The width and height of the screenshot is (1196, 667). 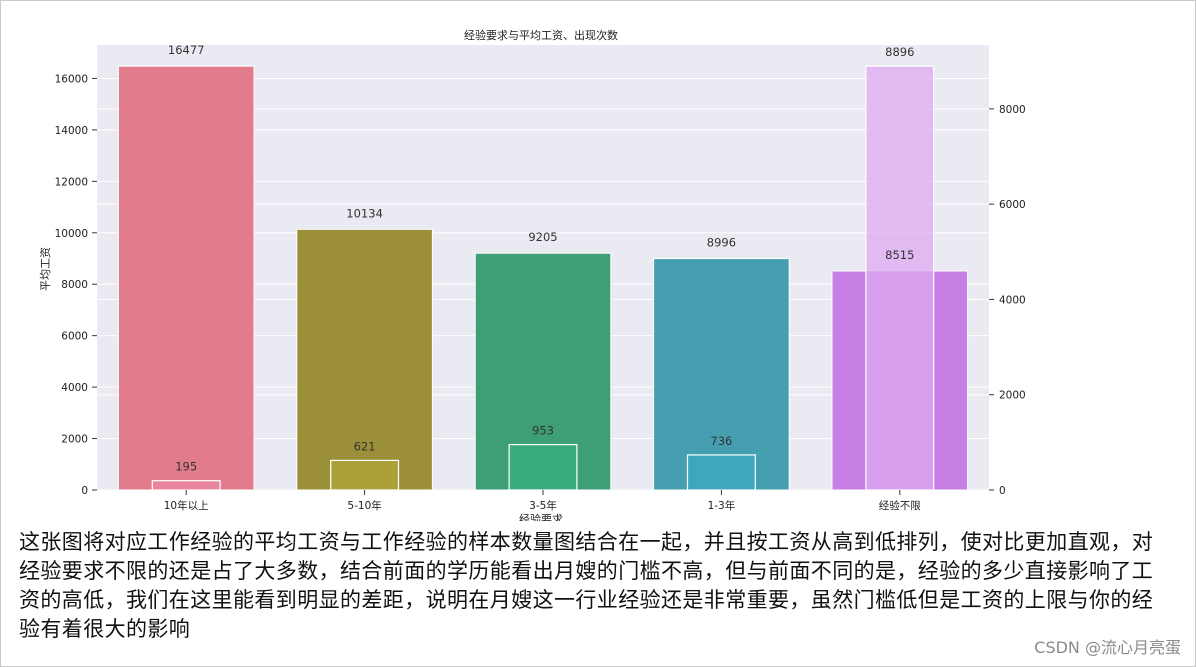 What do you see at coordinates (71, 182) in the screenshot?
I see `left-tick-label: 12000` at bounding box center [71, 182].